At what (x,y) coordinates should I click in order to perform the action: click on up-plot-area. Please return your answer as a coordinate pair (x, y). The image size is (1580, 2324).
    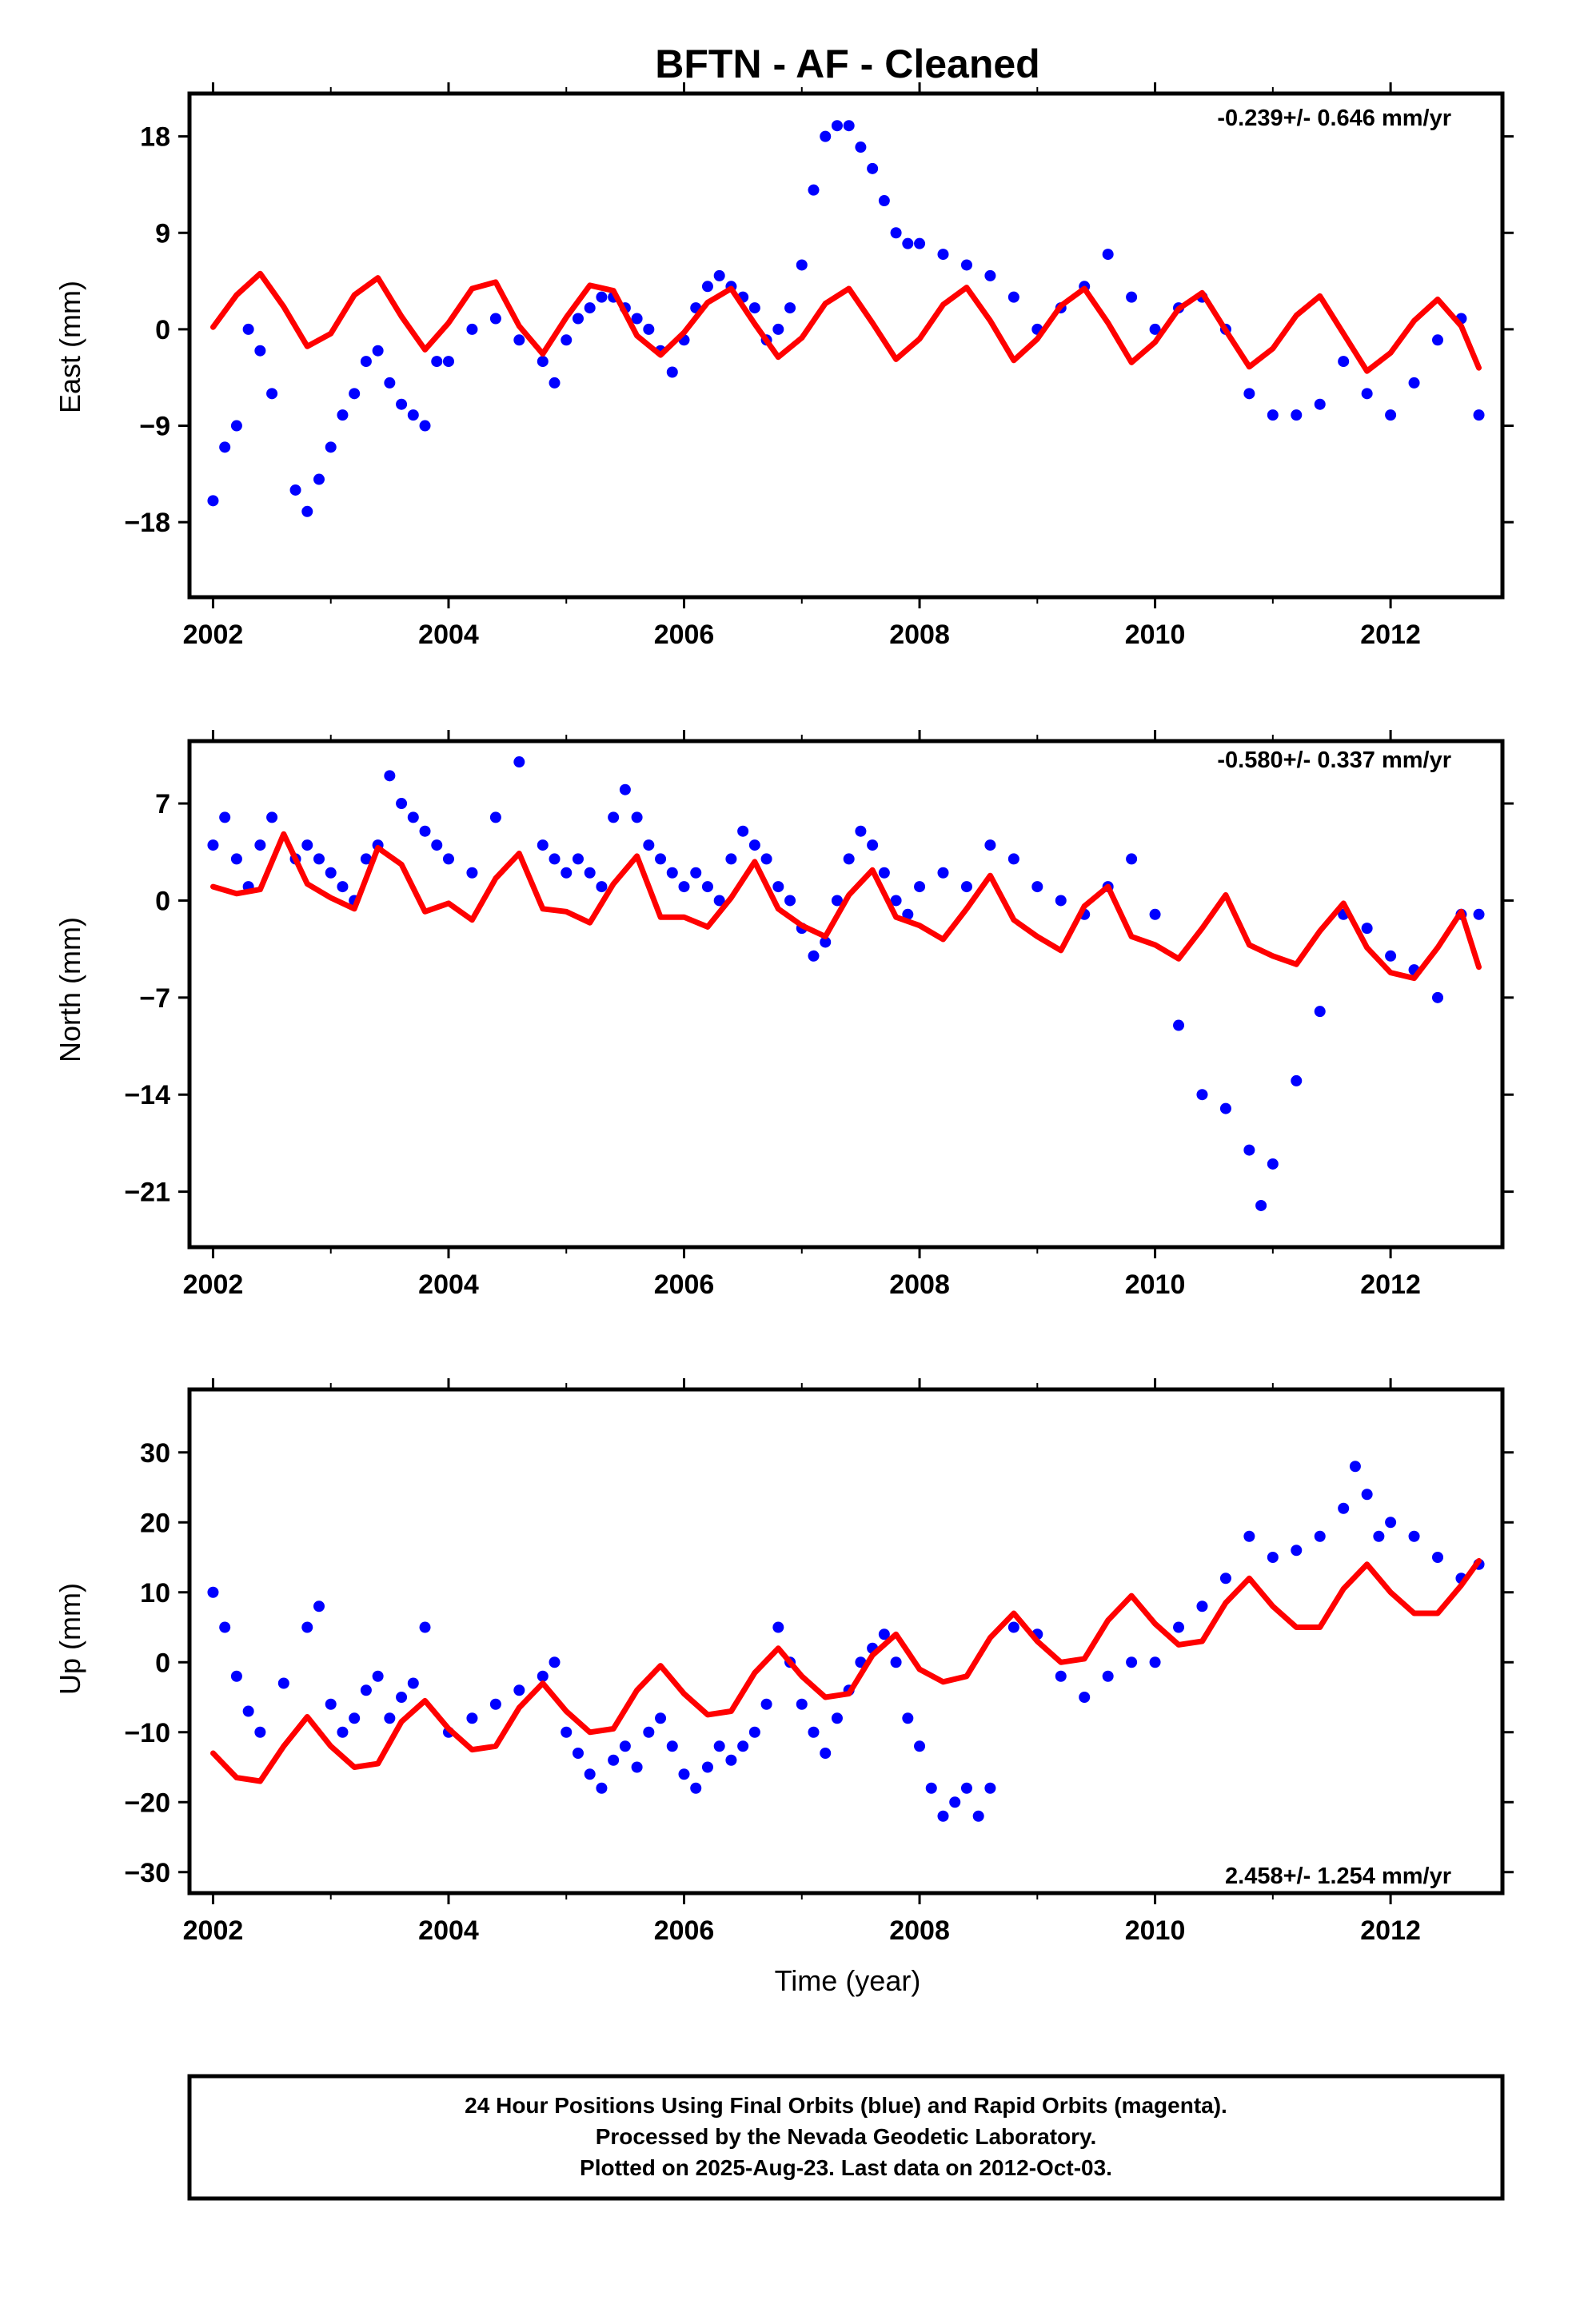
    Looking at the image, I should click on (846, 1641).